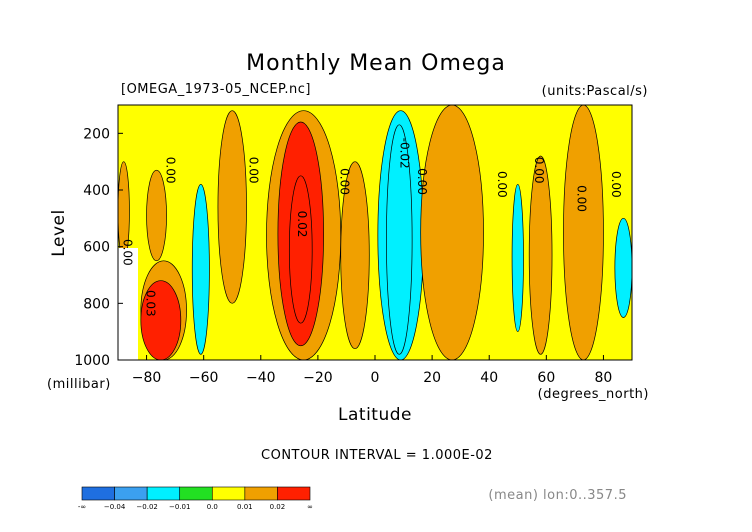  I want to click on contour-label-4: -0.02, so click(405, 153).